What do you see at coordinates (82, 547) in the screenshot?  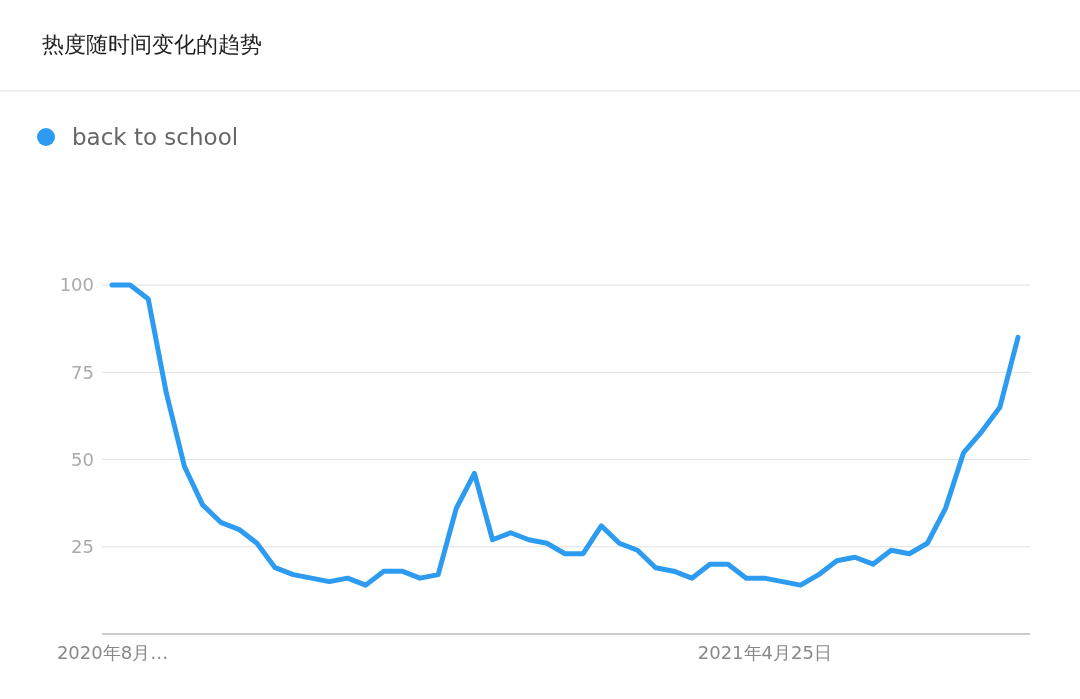 I see `y-tick-label: 25` at bounding box center [82, 547].